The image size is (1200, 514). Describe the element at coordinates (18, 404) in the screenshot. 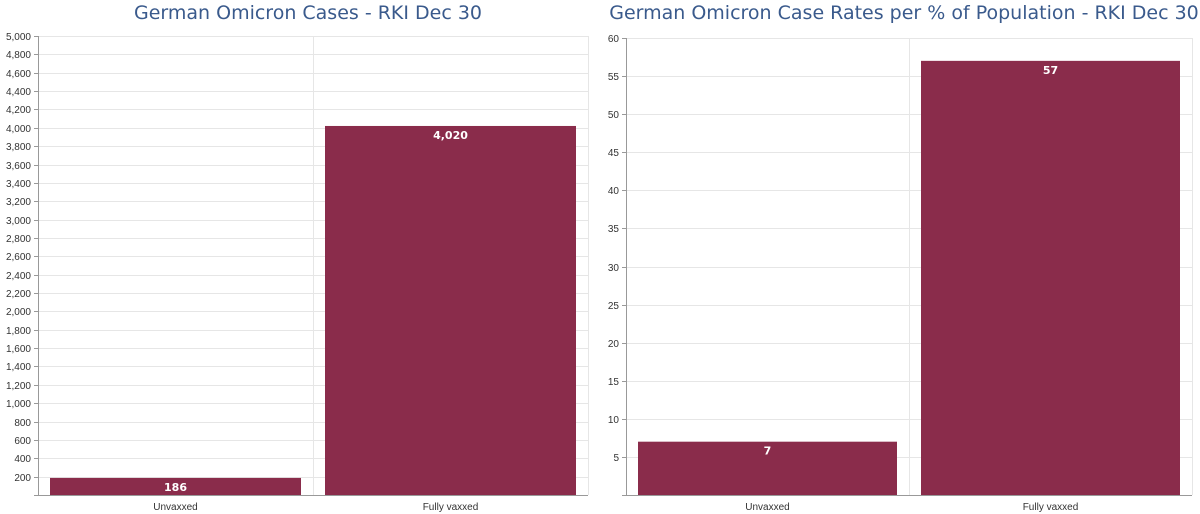

I see `y-tick-label: 1,000` at that location.